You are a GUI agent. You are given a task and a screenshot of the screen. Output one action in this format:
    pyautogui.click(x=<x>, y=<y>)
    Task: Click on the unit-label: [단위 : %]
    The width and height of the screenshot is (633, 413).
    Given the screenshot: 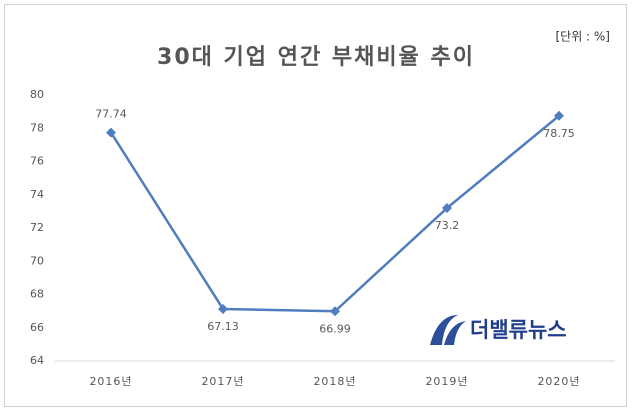 What is the action you would take?
    pyautogui.click(x=582, y=37)
    